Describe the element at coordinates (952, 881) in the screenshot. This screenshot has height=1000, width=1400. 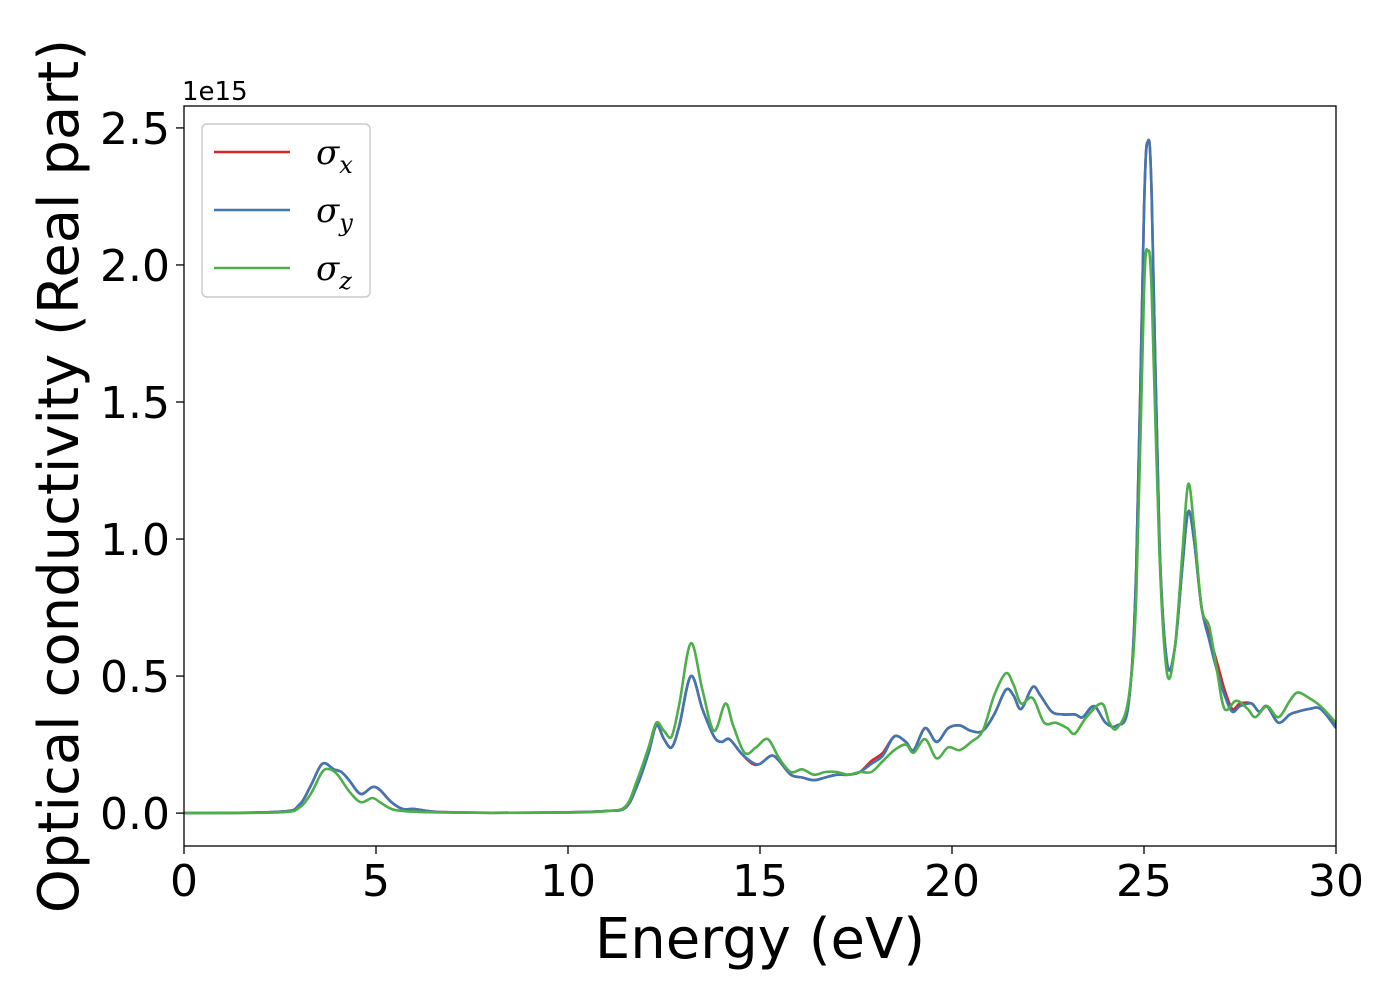
I see `x-tick-label: 20` at that location.